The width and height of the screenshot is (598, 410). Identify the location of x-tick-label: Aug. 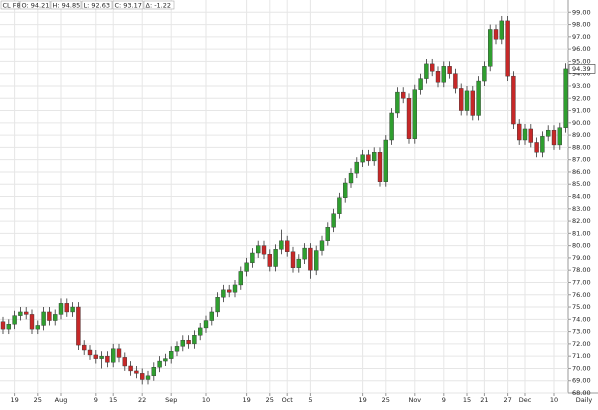
(61, 400).